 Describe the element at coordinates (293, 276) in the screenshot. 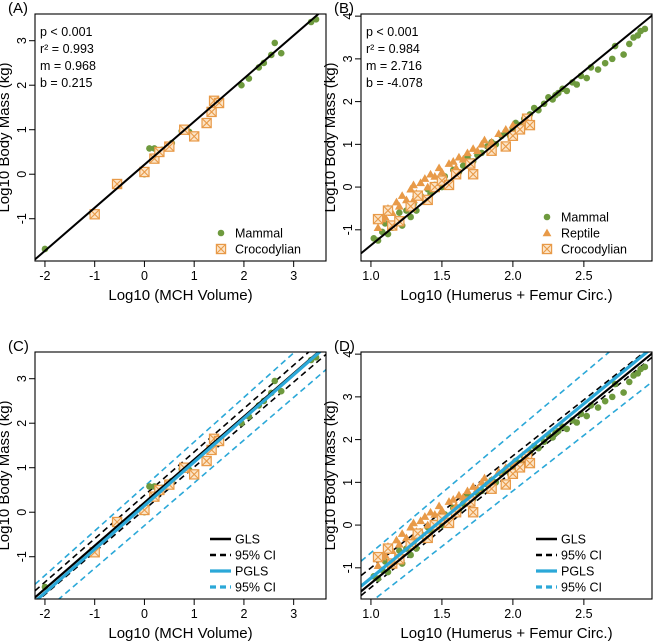

I see `x-tick-label: 3` at that location.